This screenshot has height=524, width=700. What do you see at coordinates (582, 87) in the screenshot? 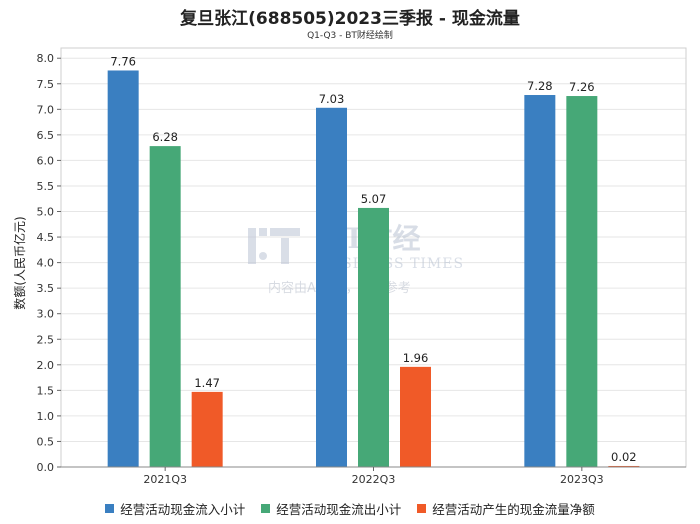
I see `bar-value-label: 7.26` at bounding box center [582, 87].